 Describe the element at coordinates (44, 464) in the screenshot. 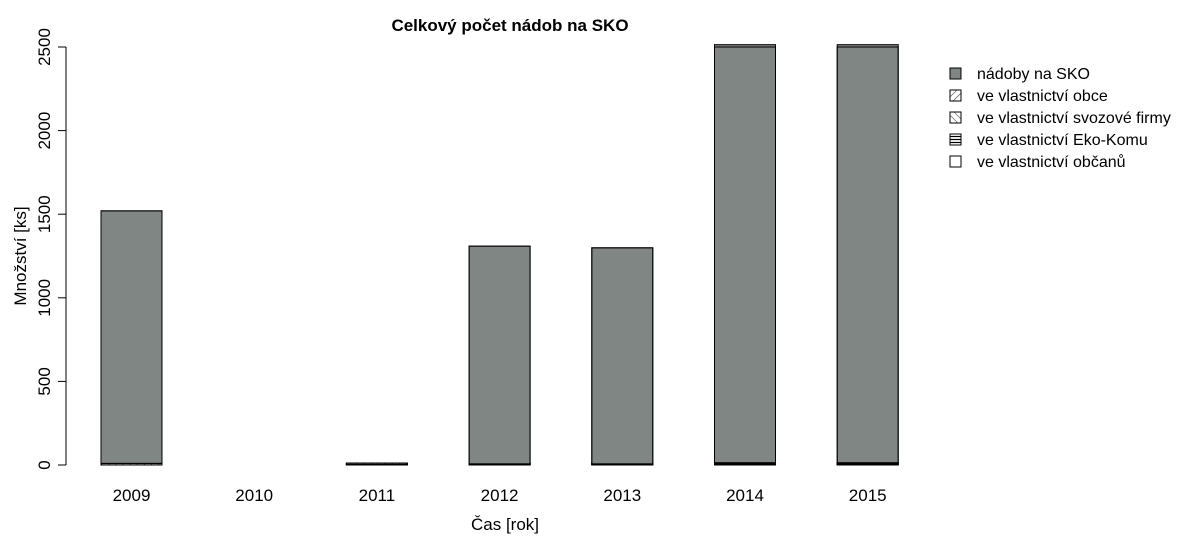

I see `y-tick-label: 0` at that location.